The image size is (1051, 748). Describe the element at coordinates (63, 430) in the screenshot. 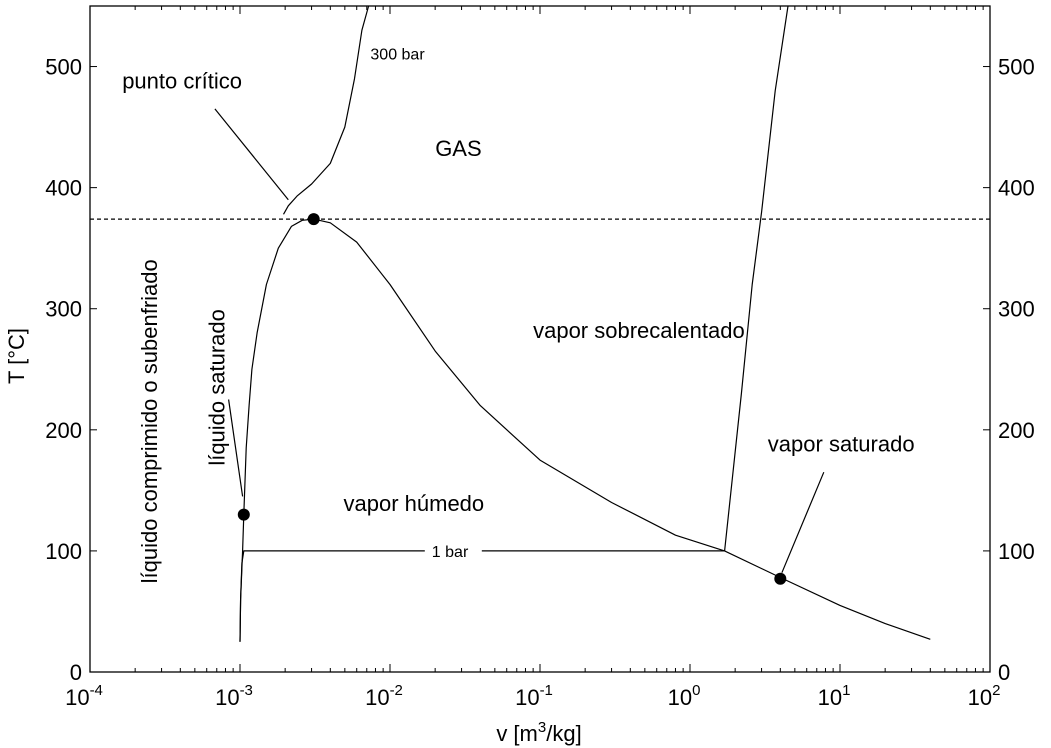

I see `y-tick-label-left: 200` at that location.